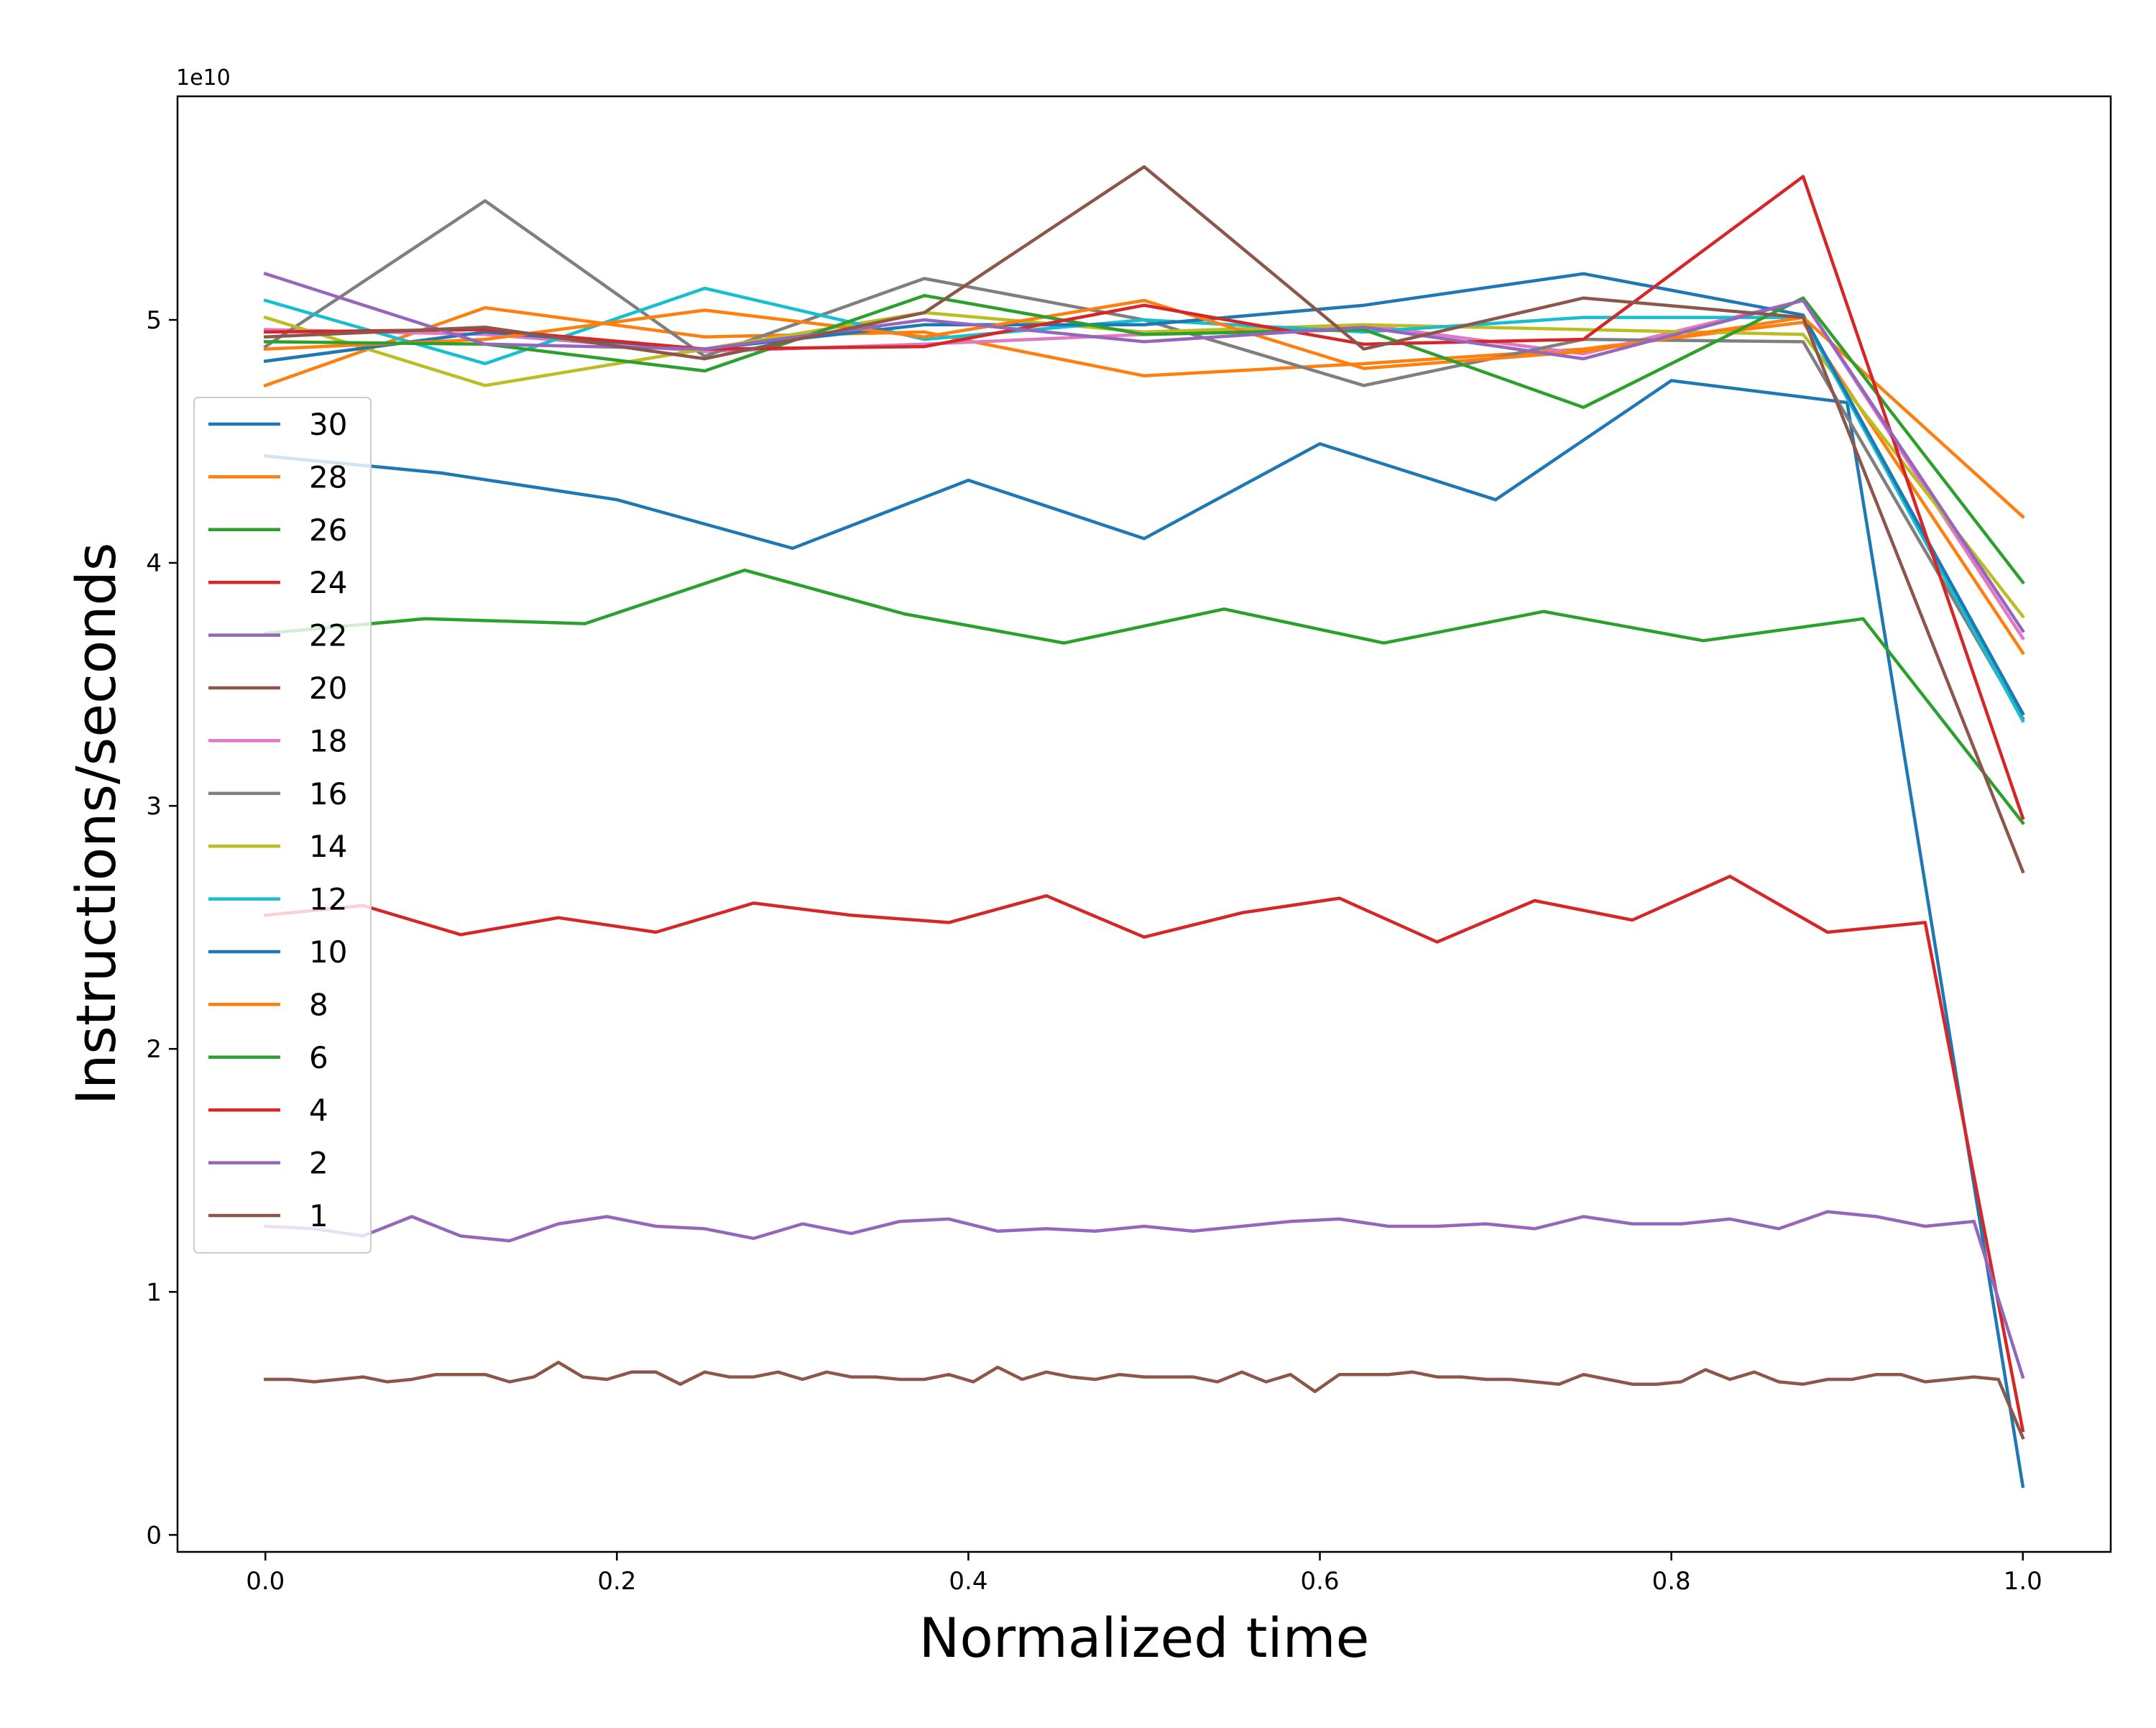 Image resolution: width=2156 pixels, height=1728 pixels. Describe the element at coordinates (154, 321) in the screenshot. I see `y-tick-label: 5` at that location.